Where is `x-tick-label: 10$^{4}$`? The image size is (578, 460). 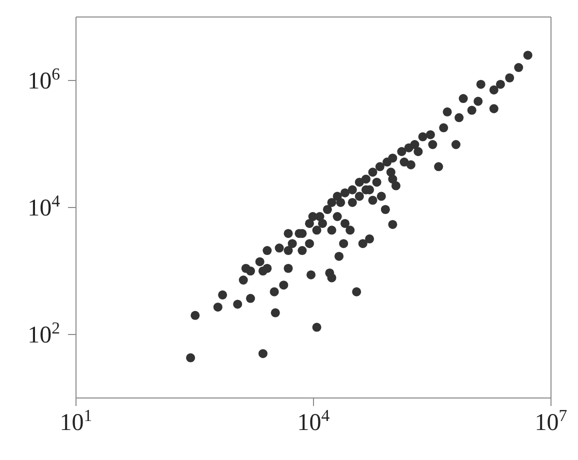 x-tick-label: 10$^{4}$ is located at coordinates (313, 421).